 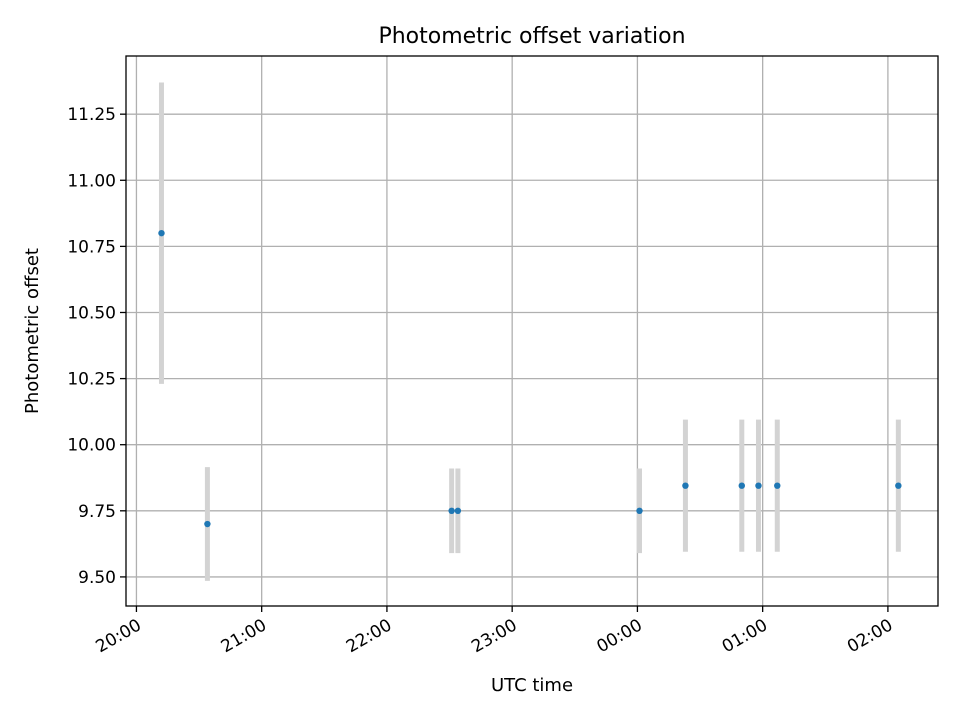 What do you see at coordinates (532, 685) in the screenshot?
I see `x-axis-label: UTC time` at bounding box center [532, 685].